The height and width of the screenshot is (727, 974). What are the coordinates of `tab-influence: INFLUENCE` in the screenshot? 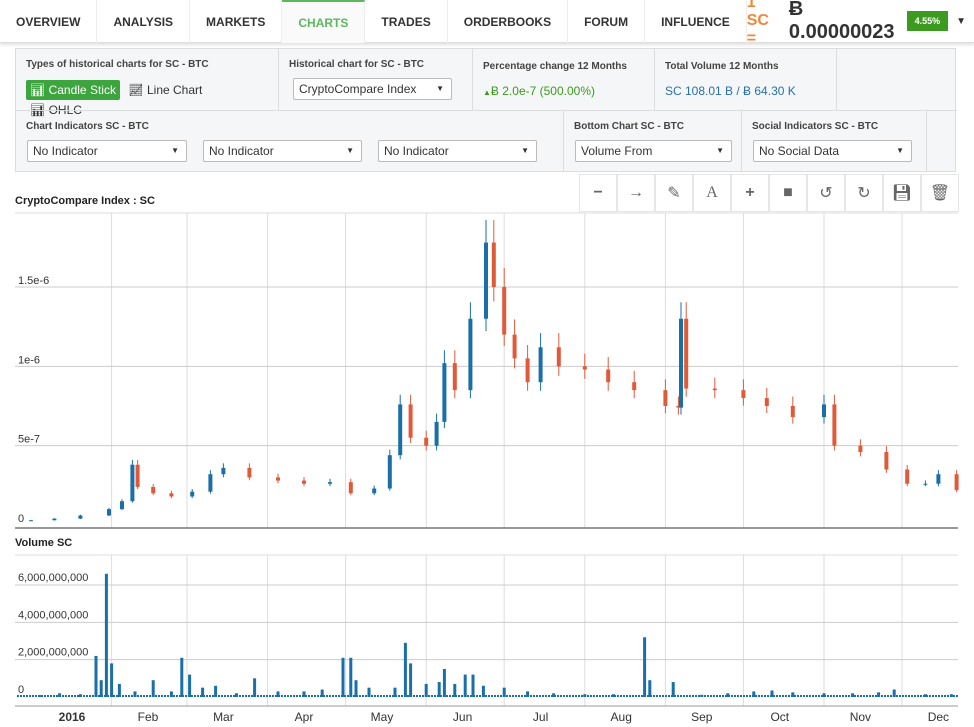 It's located at (696, 21).